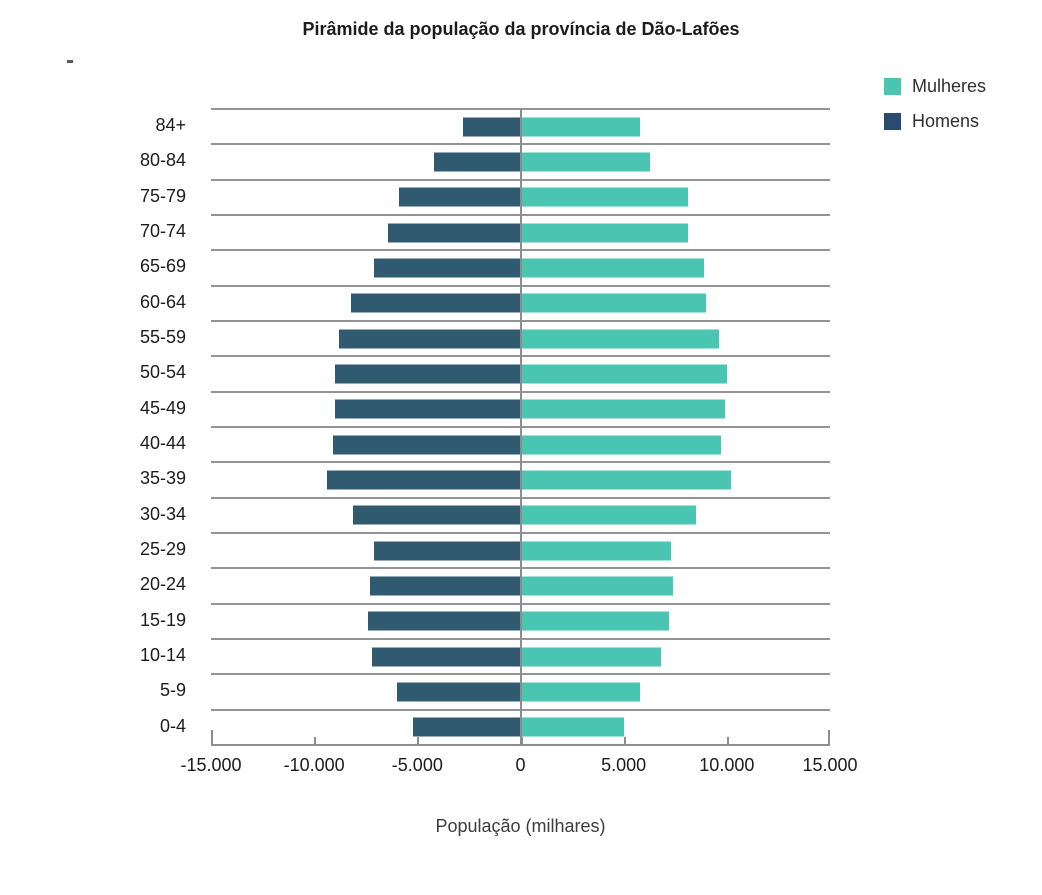  I want to click on legend-item-homens: Homens, so click(935, 120).